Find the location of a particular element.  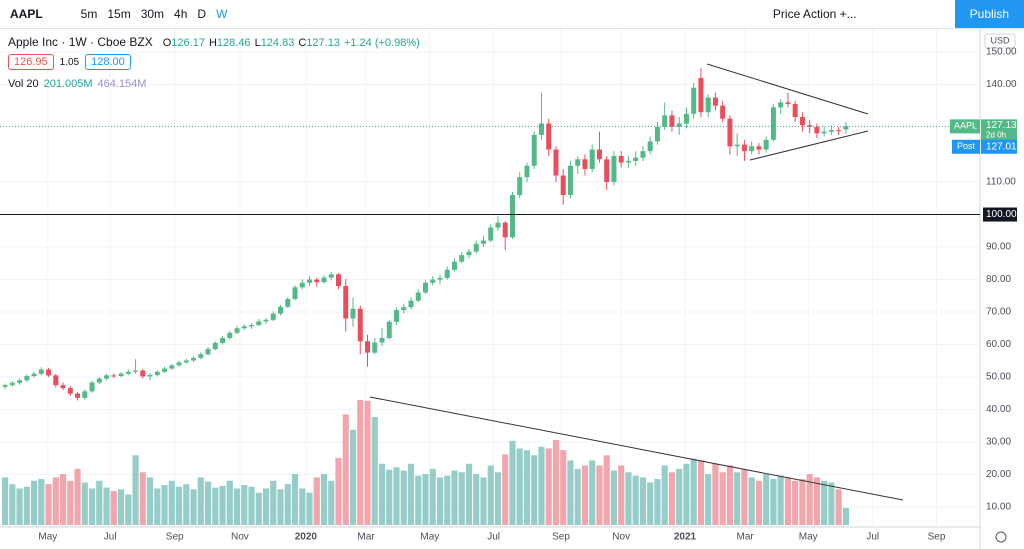

ohlc-value: 124.83 is located at coordinates (277, 43).